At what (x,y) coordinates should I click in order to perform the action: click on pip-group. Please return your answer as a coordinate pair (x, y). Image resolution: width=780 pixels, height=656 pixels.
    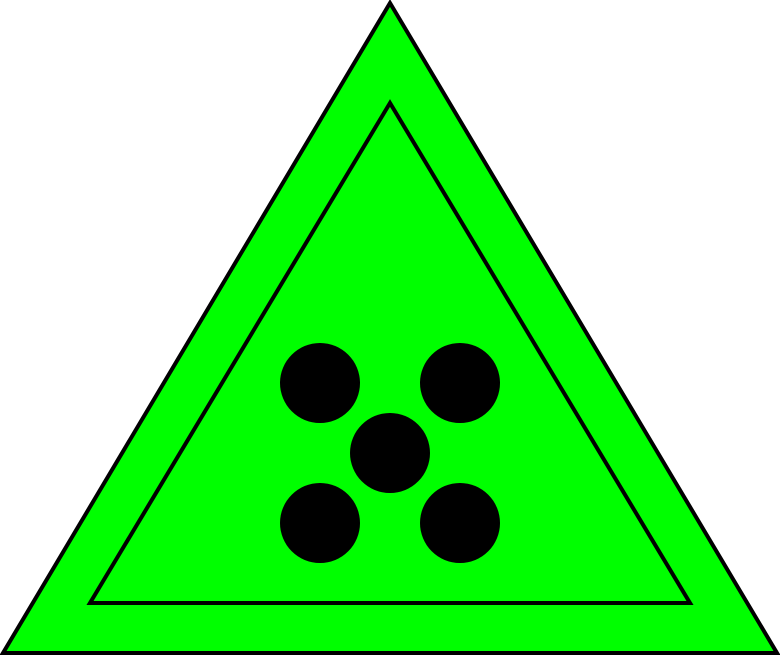
    Looking at the image, I should click on (390, 453).